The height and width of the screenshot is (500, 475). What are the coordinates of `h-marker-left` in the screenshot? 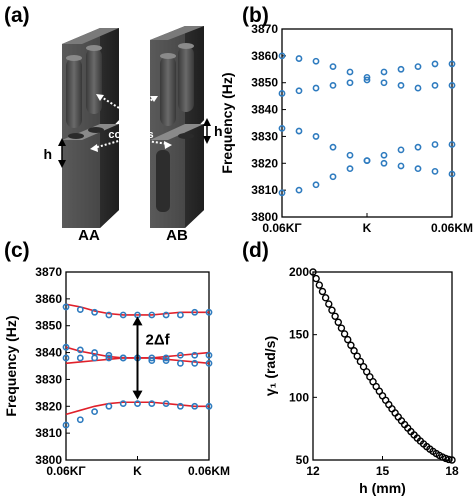 It's located at (62, 153).